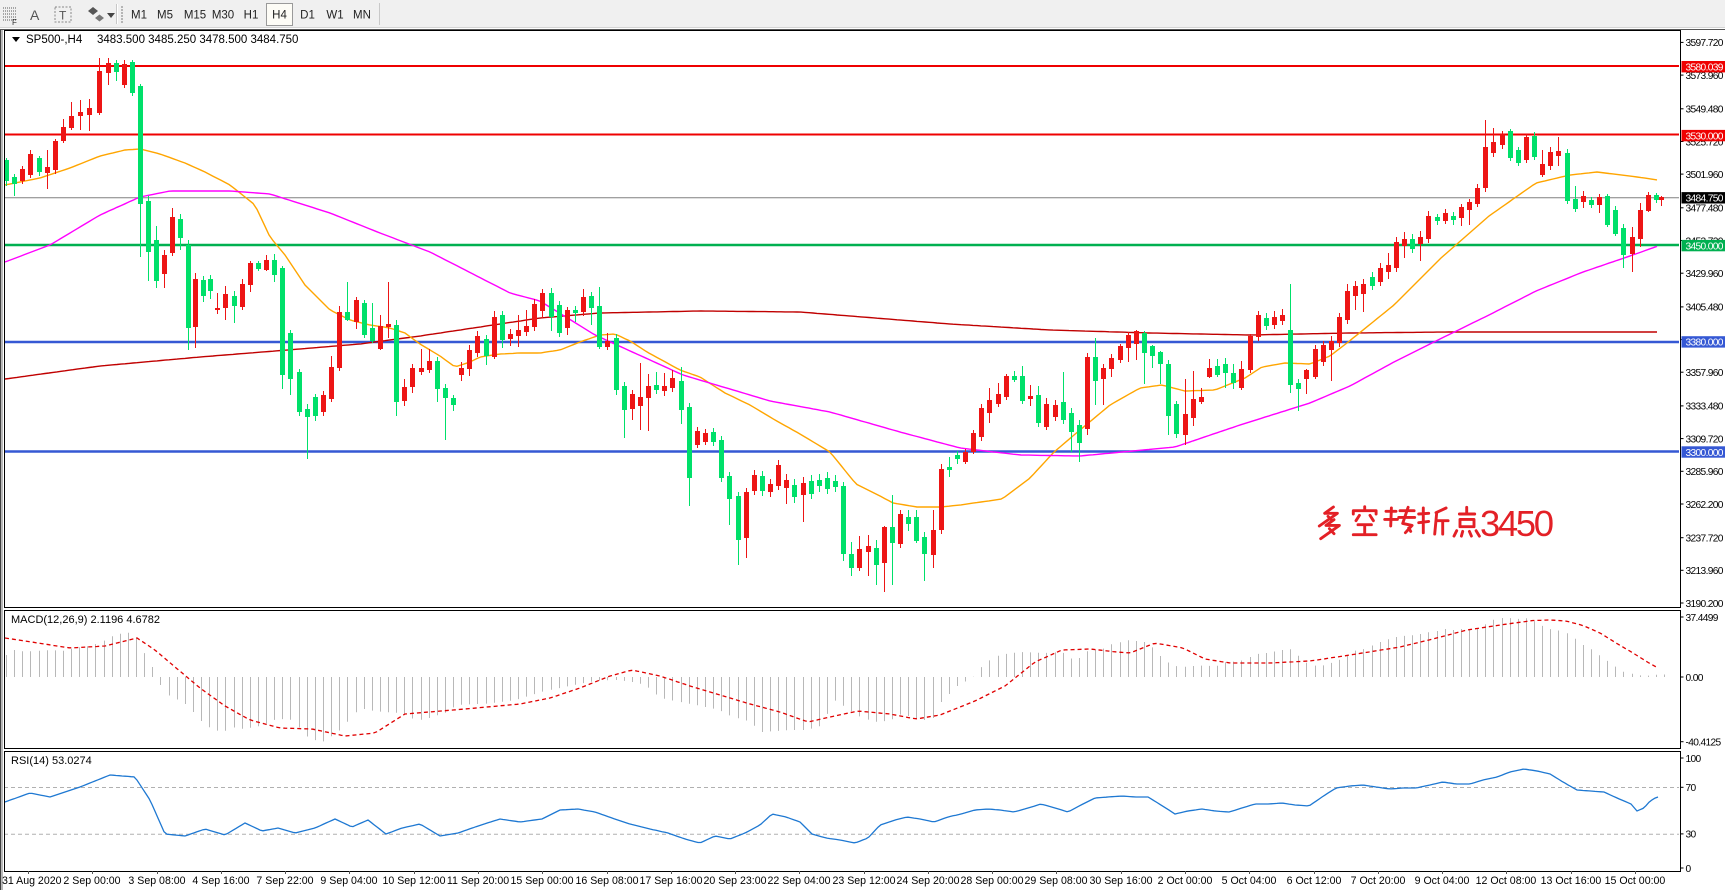 The width and height of the screenshot is (1725, 890). Describe the element at coordinates (54, 40) in the screenshot. I see `svg-text: SP500-,H4` at that location.